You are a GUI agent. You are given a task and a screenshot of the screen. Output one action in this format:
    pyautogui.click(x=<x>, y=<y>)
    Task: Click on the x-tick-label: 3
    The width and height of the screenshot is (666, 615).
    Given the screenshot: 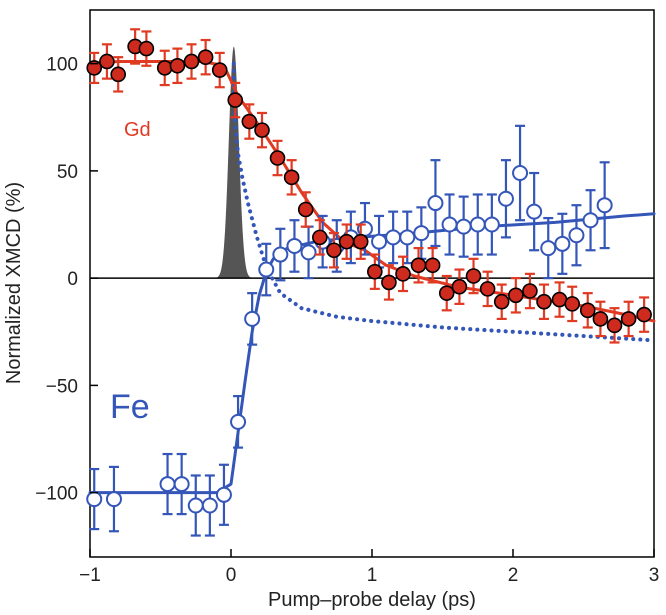 What is the action you would take?
    pyautogui.click(x=654, y=575)
    